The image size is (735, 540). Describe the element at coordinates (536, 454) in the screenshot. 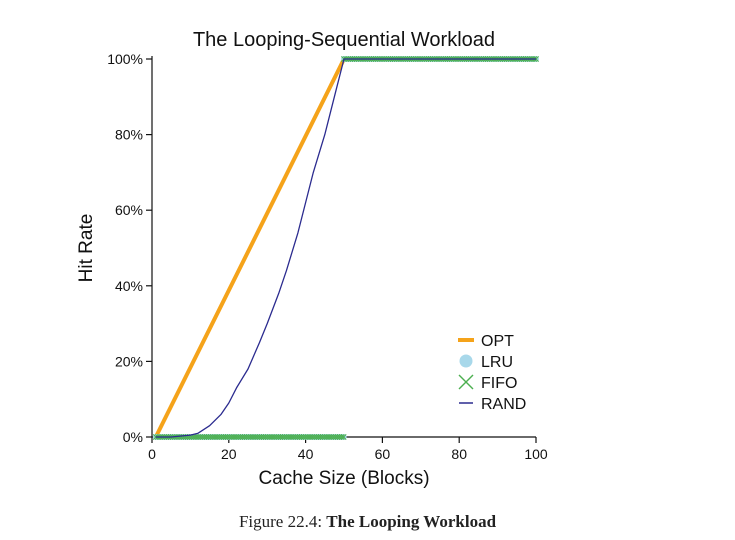

I see `x-tick-label: 100` at that location.